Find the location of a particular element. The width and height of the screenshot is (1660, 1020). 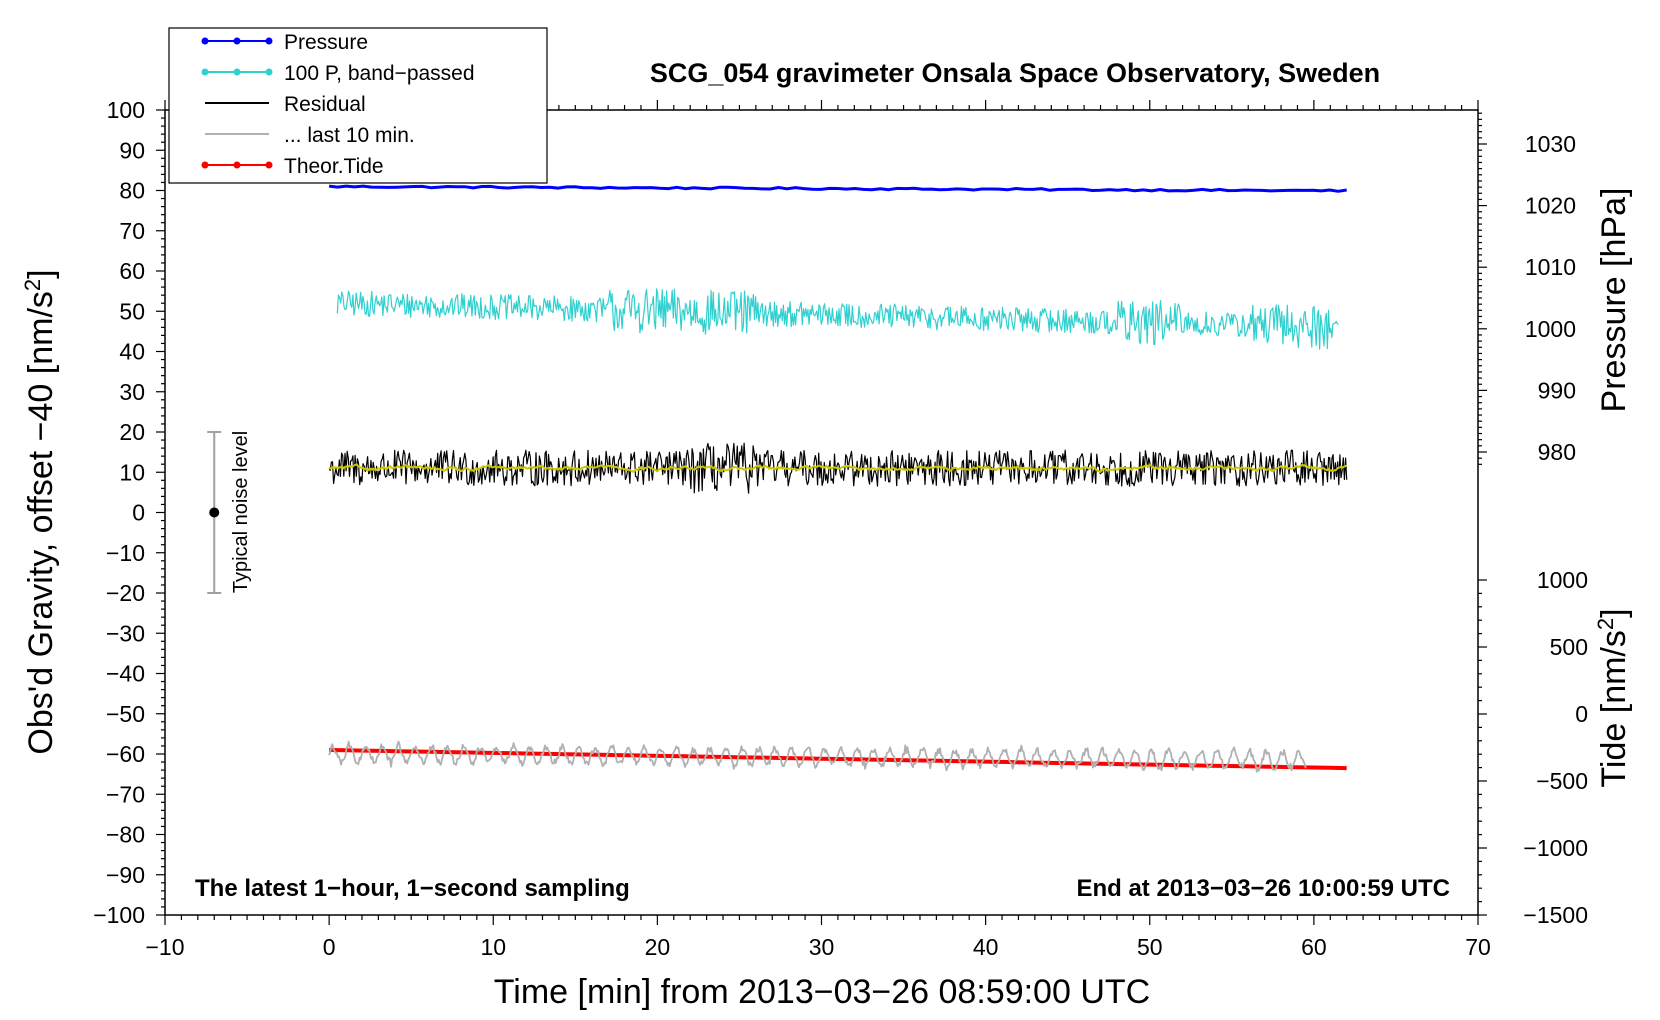

y-tide-tick-label: −1500 is located at coordinates (1555, 915).